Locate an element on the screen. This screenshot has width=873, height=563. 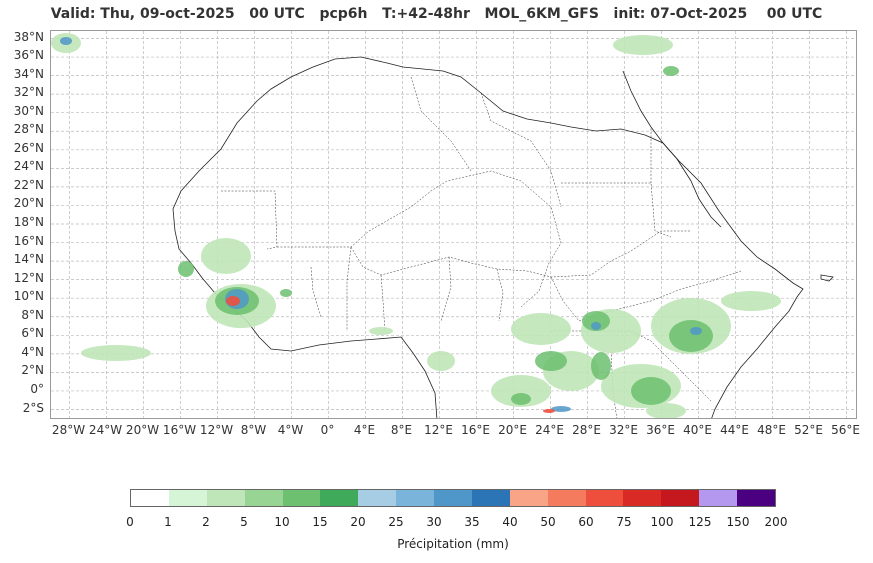
lon-tick-label: 32°E is located at coordinates (623, 430).